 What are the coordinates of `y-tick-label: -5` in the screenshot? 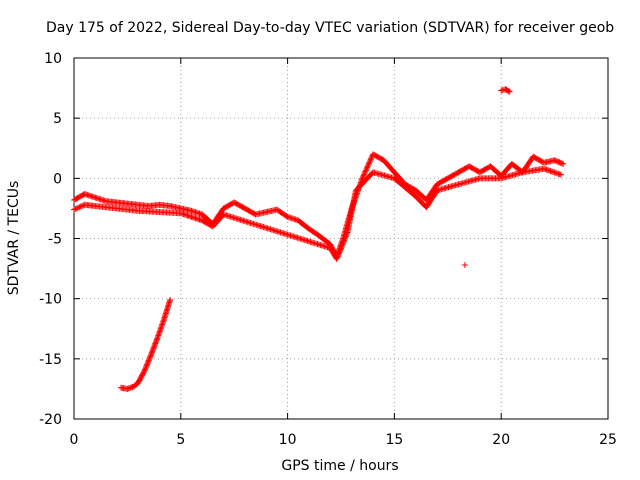 It's located at (55, 240).